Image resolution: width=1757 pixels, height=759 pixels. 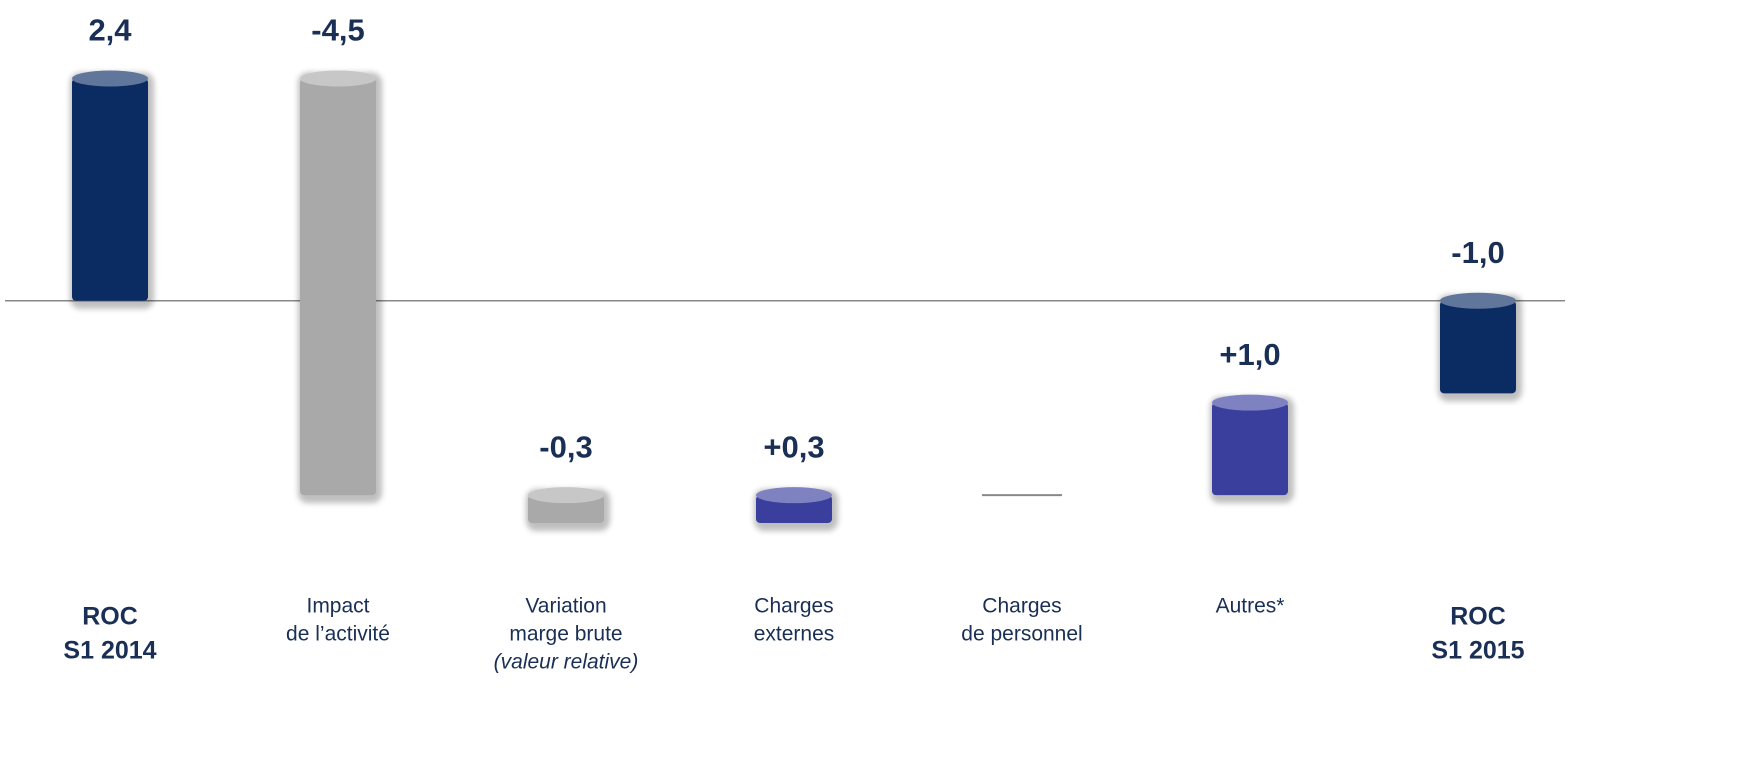 What do you see at coordinates (793, 446) in the screenshot?
I see `value-label: +0,3` at bounding box center [793, 446].